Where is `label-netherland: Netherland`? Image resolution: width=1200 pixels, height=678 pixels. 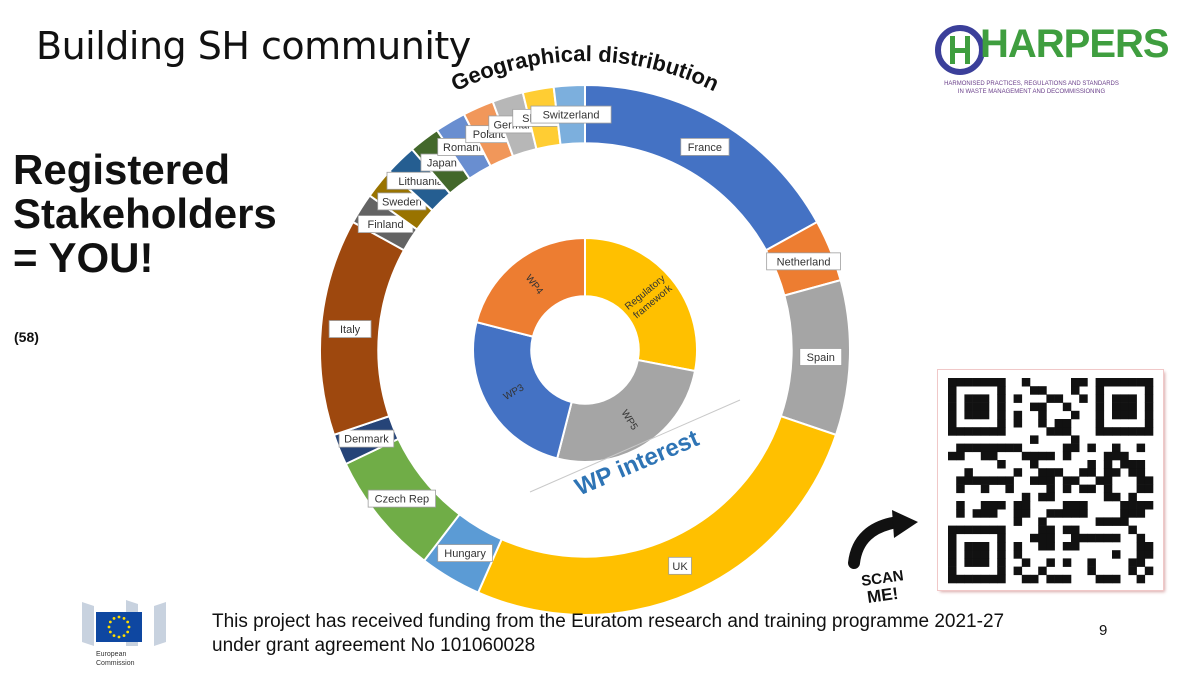
label-netherland: Netherland is located at coordinates (804, 262).